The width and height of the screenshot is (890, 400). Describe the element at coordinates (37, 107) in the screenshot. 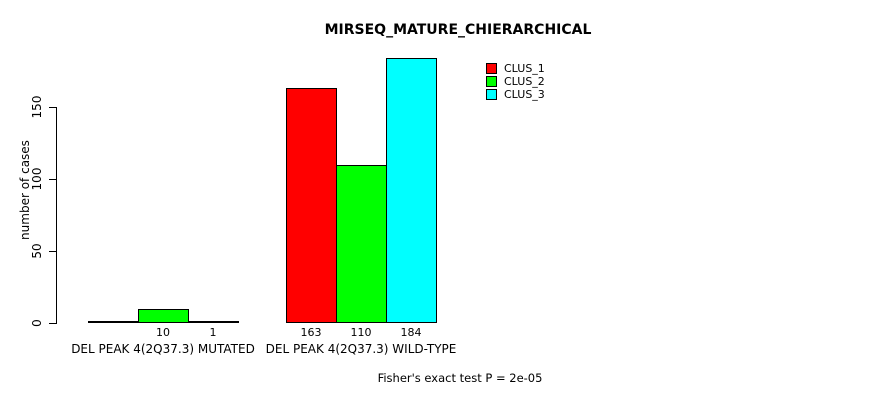

I see `y-tick-label: 150` at that location.